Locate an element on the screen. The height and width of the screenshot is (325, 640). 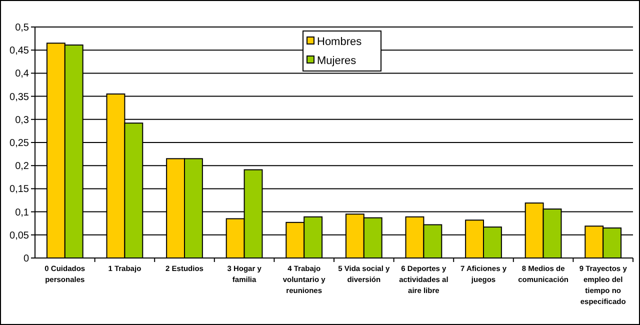
y-tick-label: 0,05 is located at coordinates (20, 236).